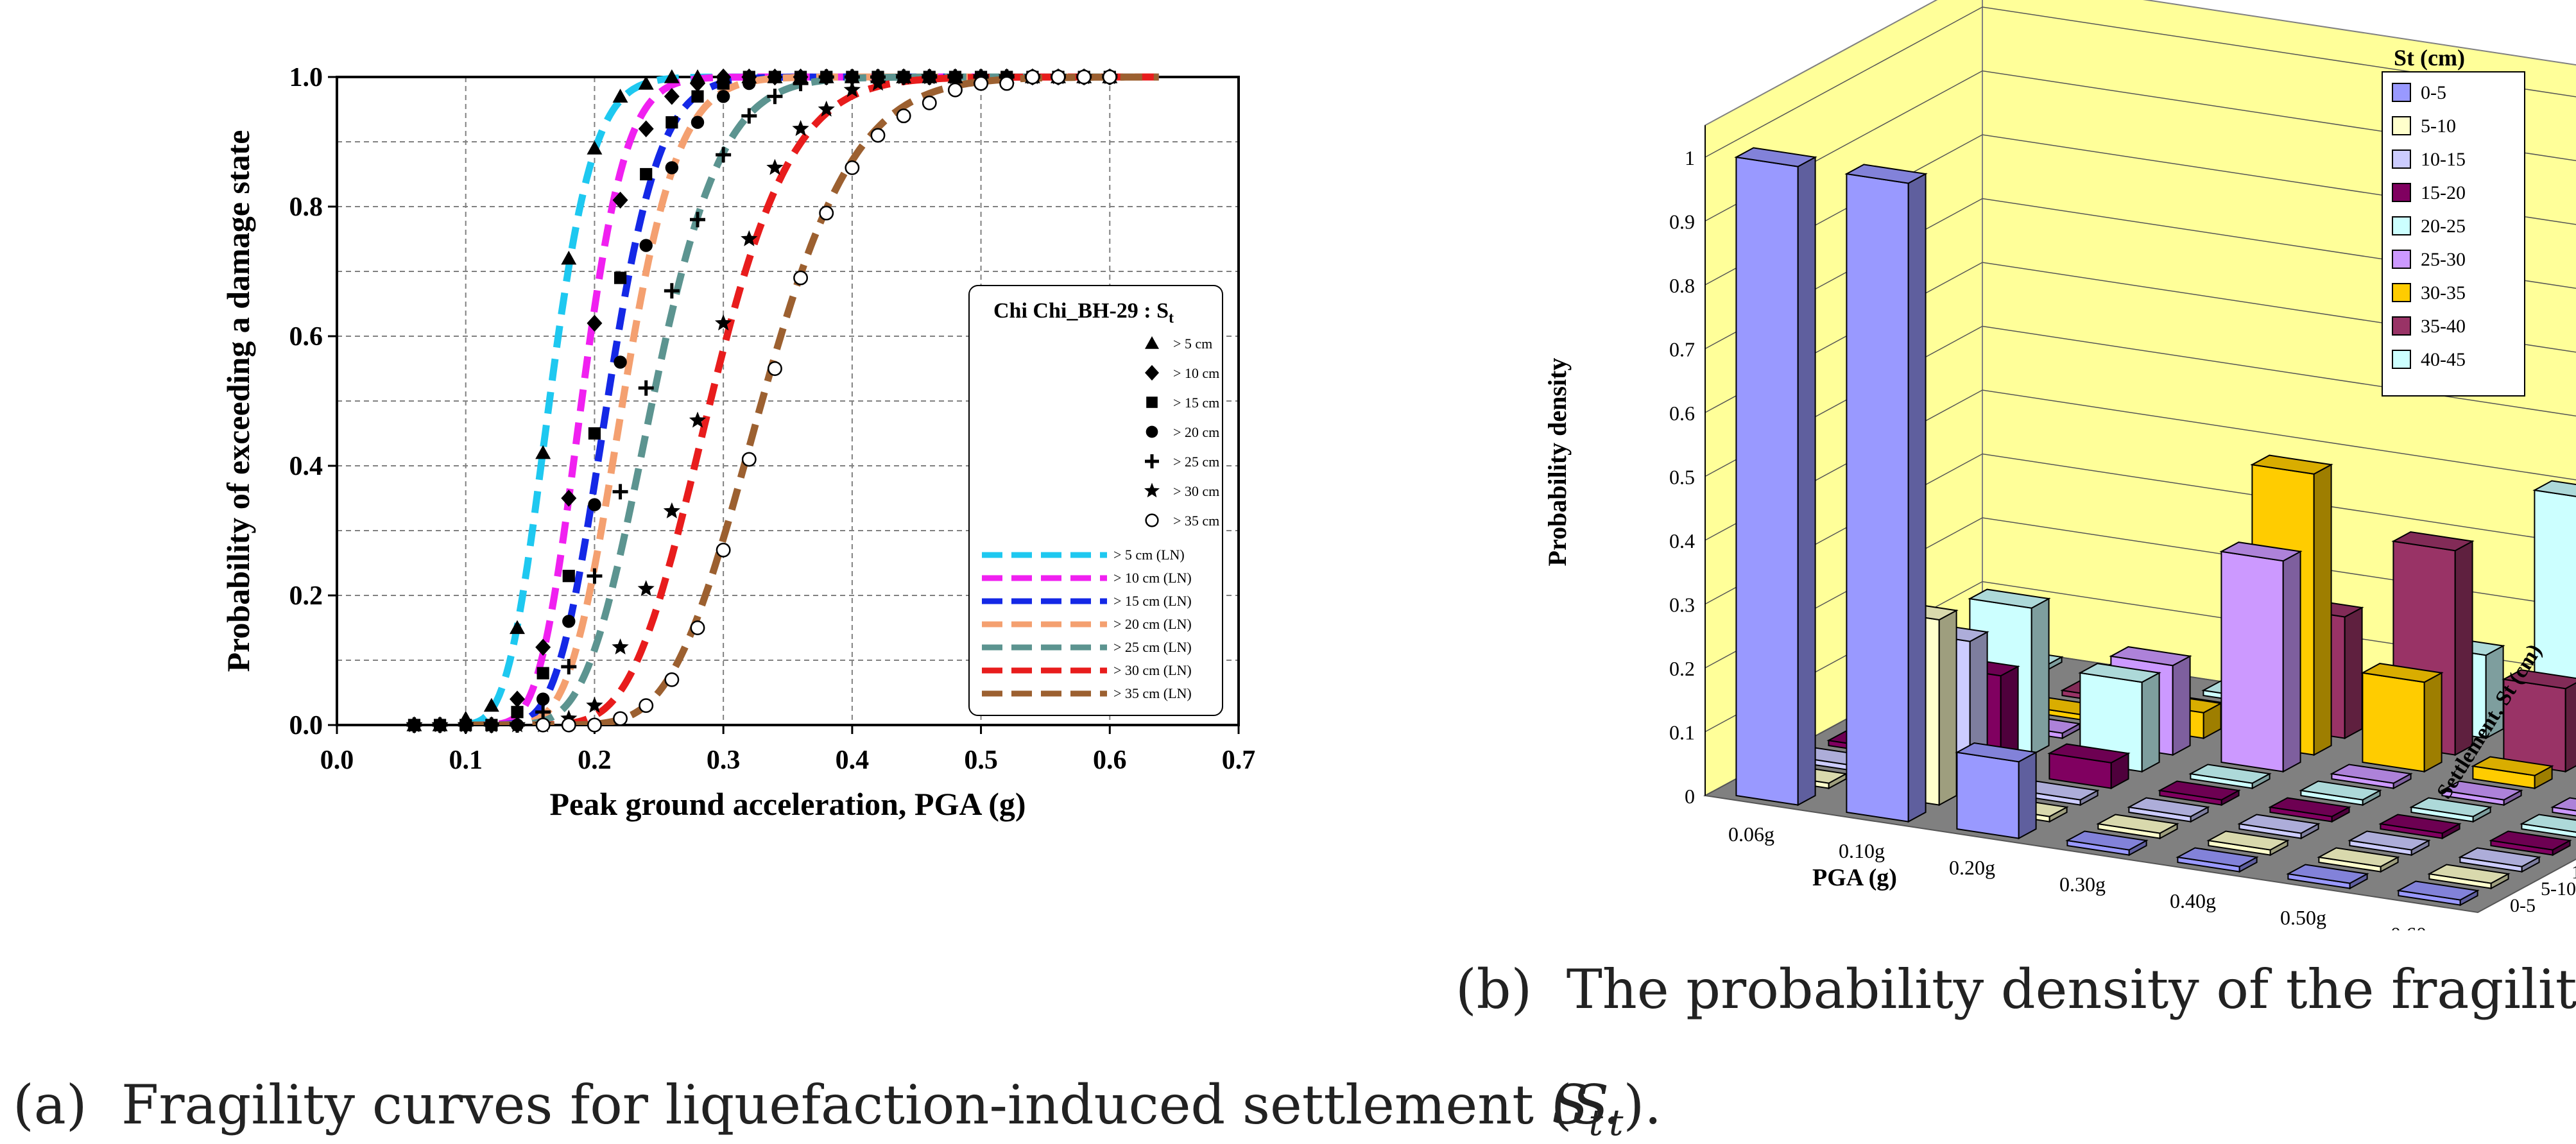 The height and width of the screenshot is (1144, 2576). What do you see at coordinates (1095, 500) in the screenshot?
I see `legend-box` at bounding box center [1095, 500].